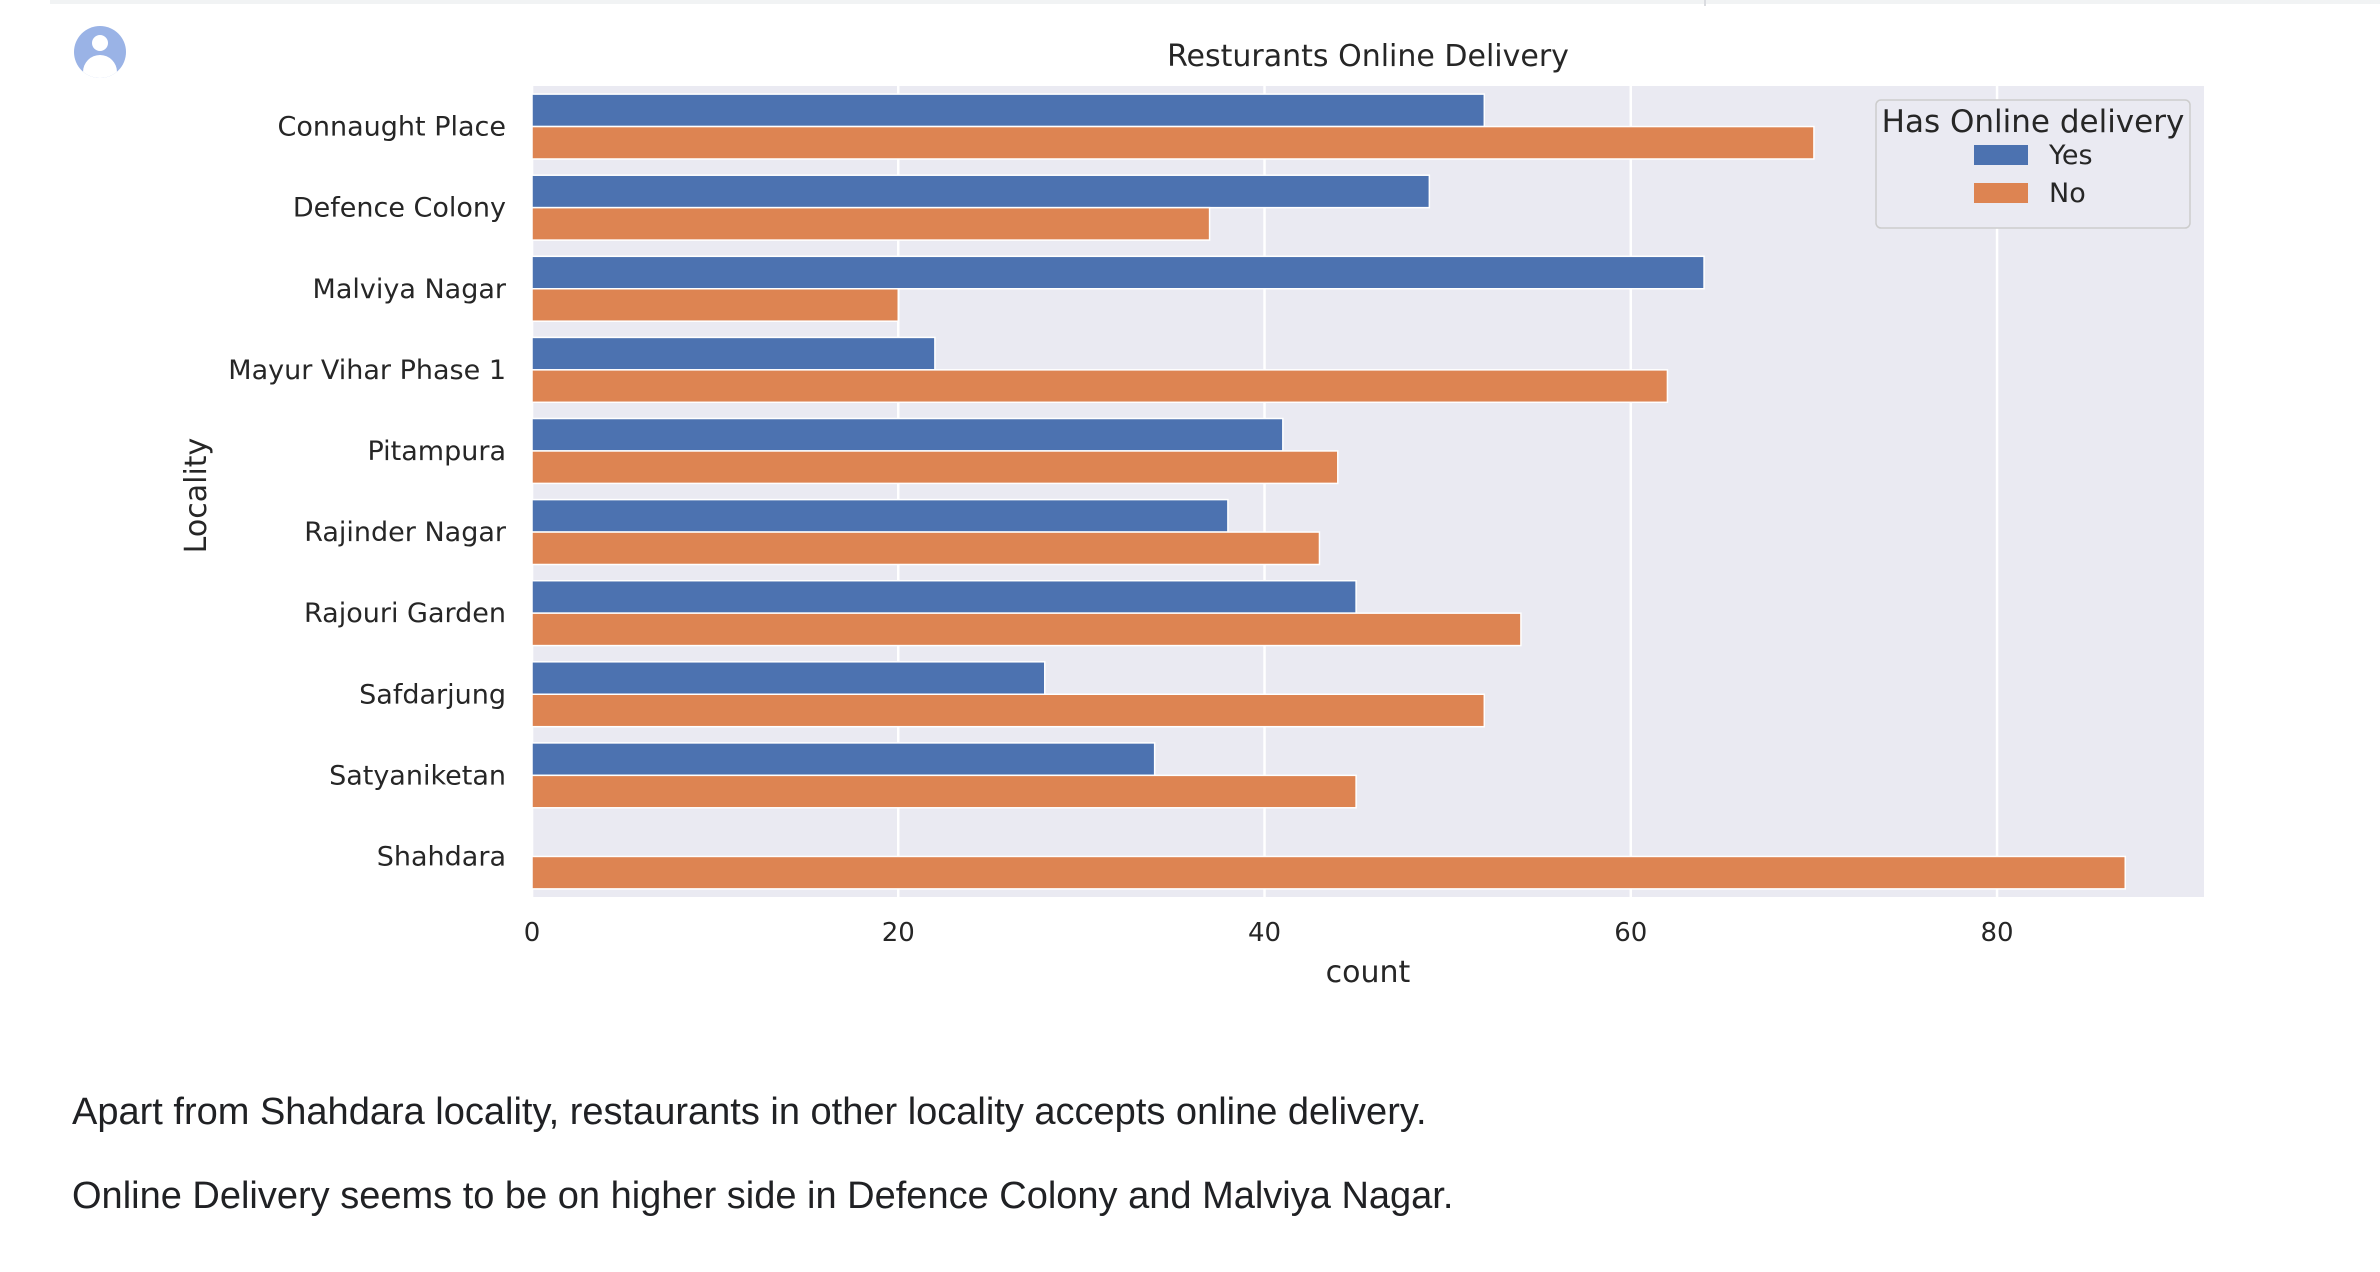 The image size is (2380, 1272). Describe the element at coordinates (2033, 174) in the screenshot. I see `legend-items: Yes No` at that location.